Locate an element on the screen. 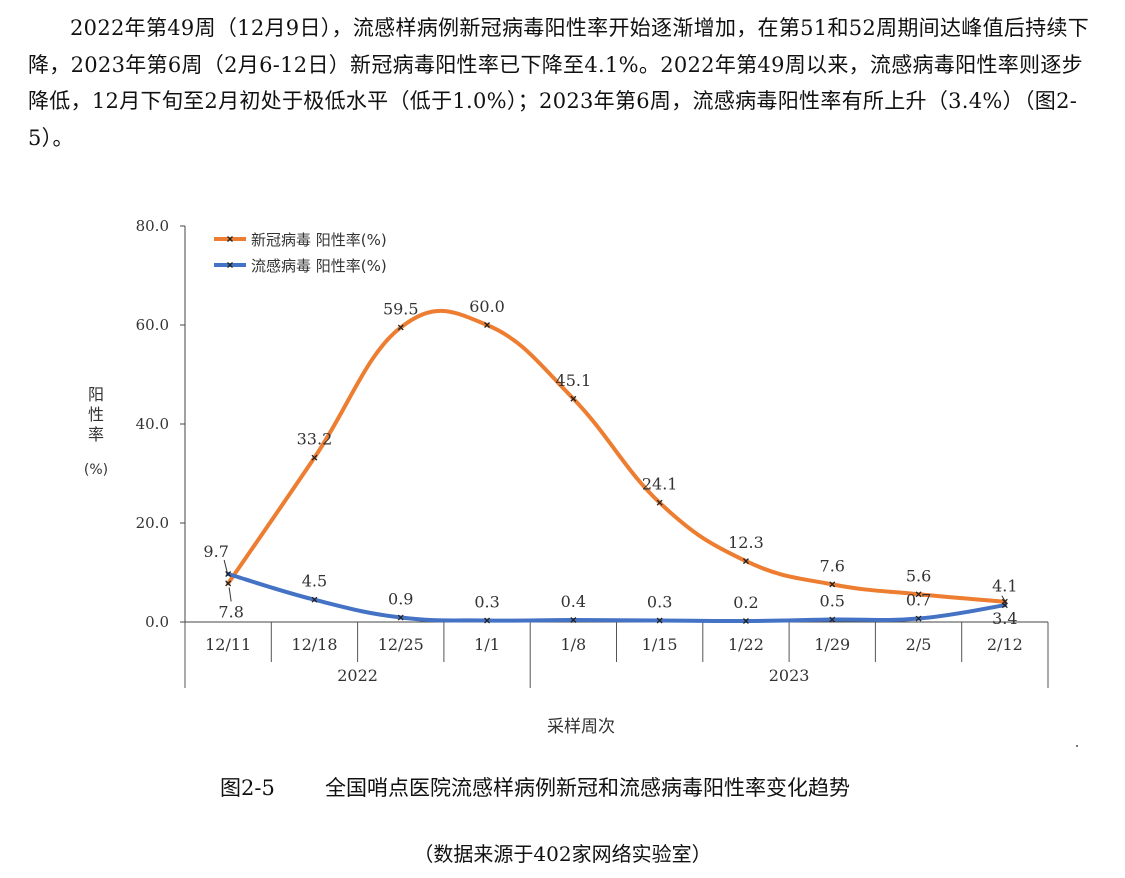 The height and width of the screenshot is (878, 1125). legend-label: 新冠病毒 阳性率(%) is located at coordinates (319, 240).